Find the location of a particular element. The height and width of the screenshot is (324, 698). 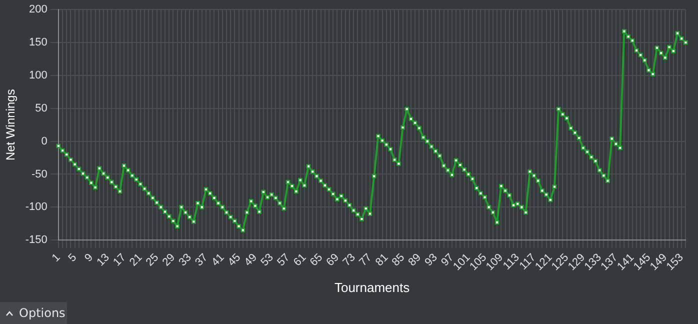

x-tick-label: 13 is located at coordinates (103, 260).